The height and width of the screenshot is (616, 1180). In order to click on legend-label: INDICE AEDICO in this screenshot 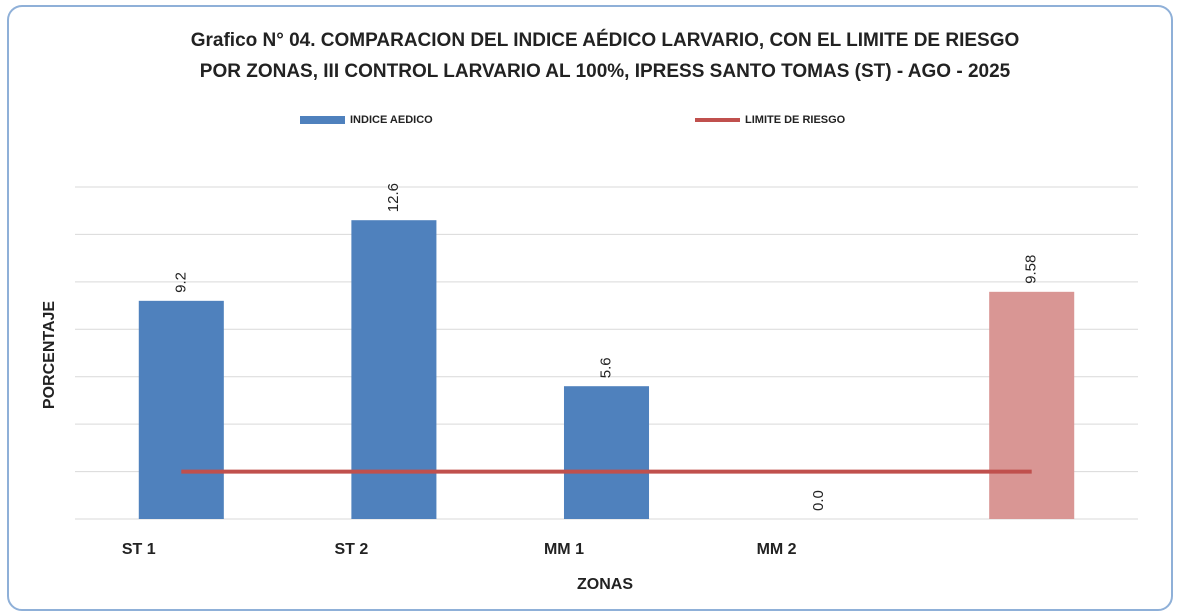, I will do `click(391, 120)`.